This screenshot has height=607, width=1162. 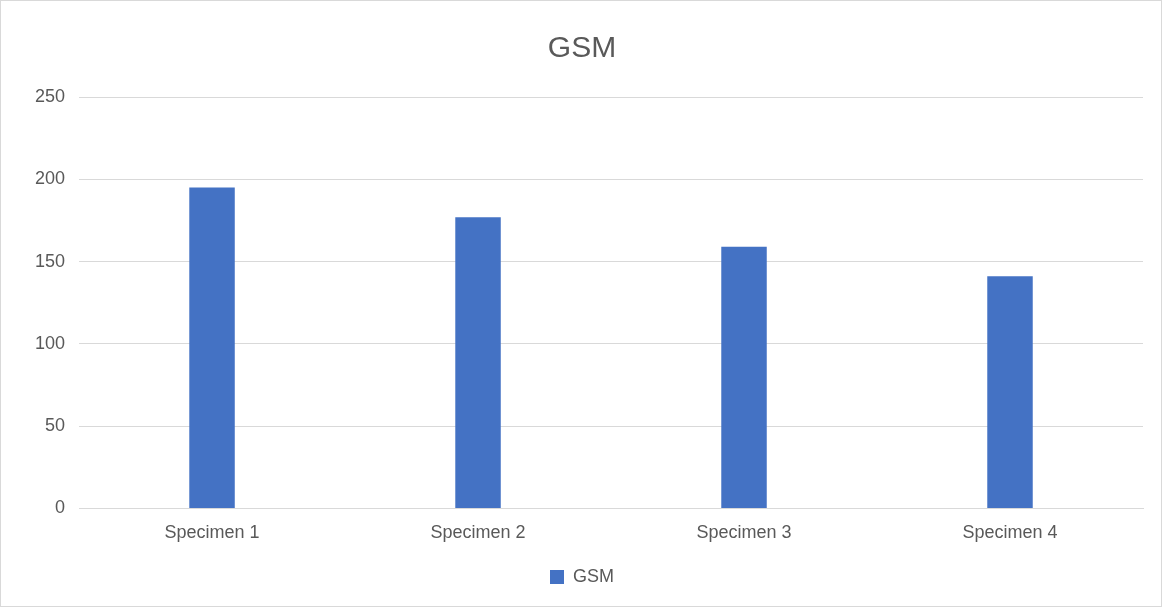 I want to click on chart-title: GSM, so click(x=582, y=47).